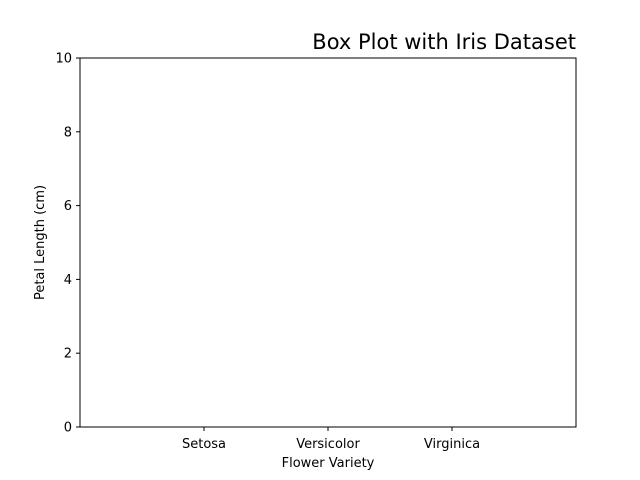 The height and width of the screenshot is (480, 640). Describe the element at coordinates (68, 132) in the screenshot. I see `y-tick-label: 8` at that location.